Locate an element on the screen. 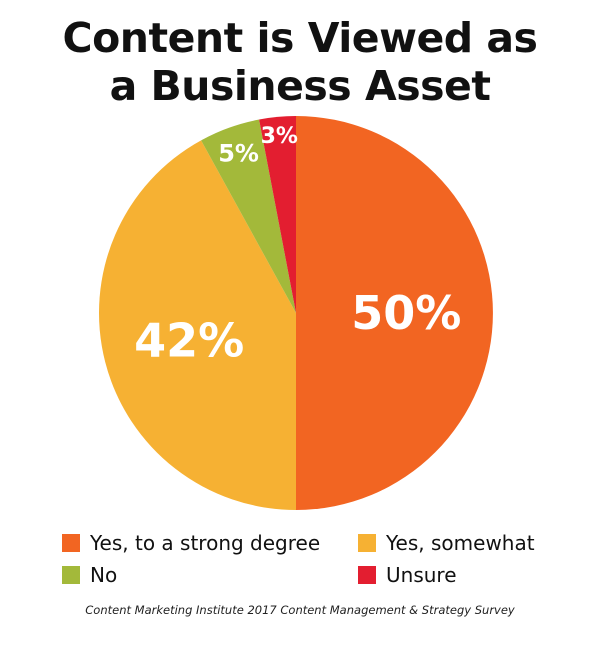 Image resolution: width=600 pixels, height=651 pixels. legend-item-yes-strong: Yes, to a strong degree is located at coordinates (191, 543).